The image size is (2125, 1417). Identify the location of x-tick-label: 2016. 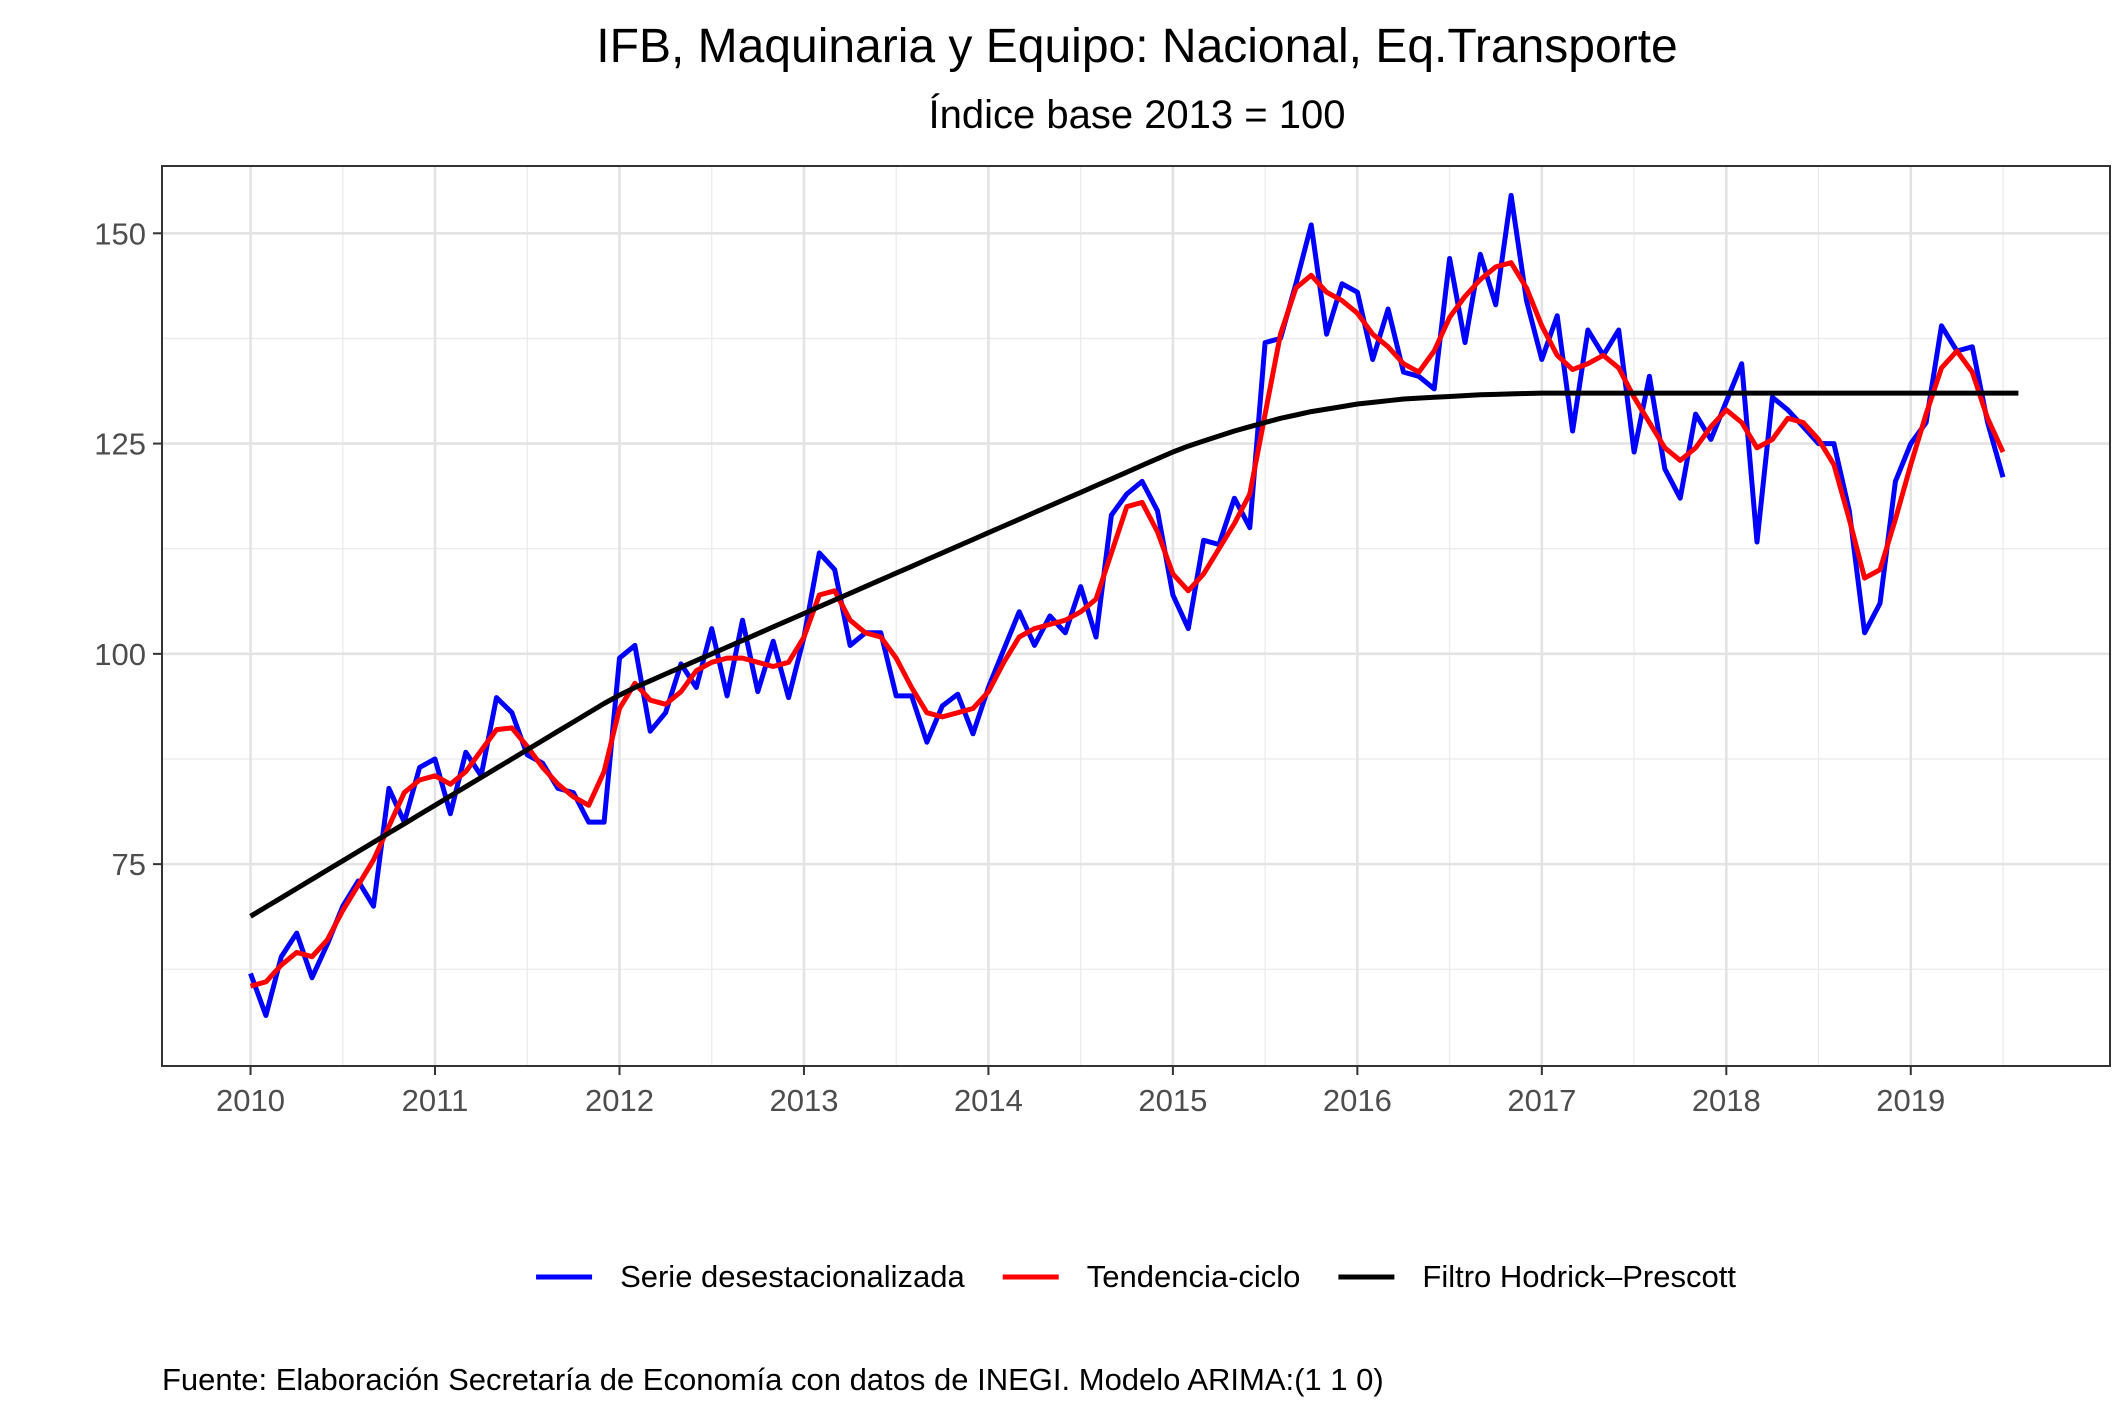
(1357, 1100).